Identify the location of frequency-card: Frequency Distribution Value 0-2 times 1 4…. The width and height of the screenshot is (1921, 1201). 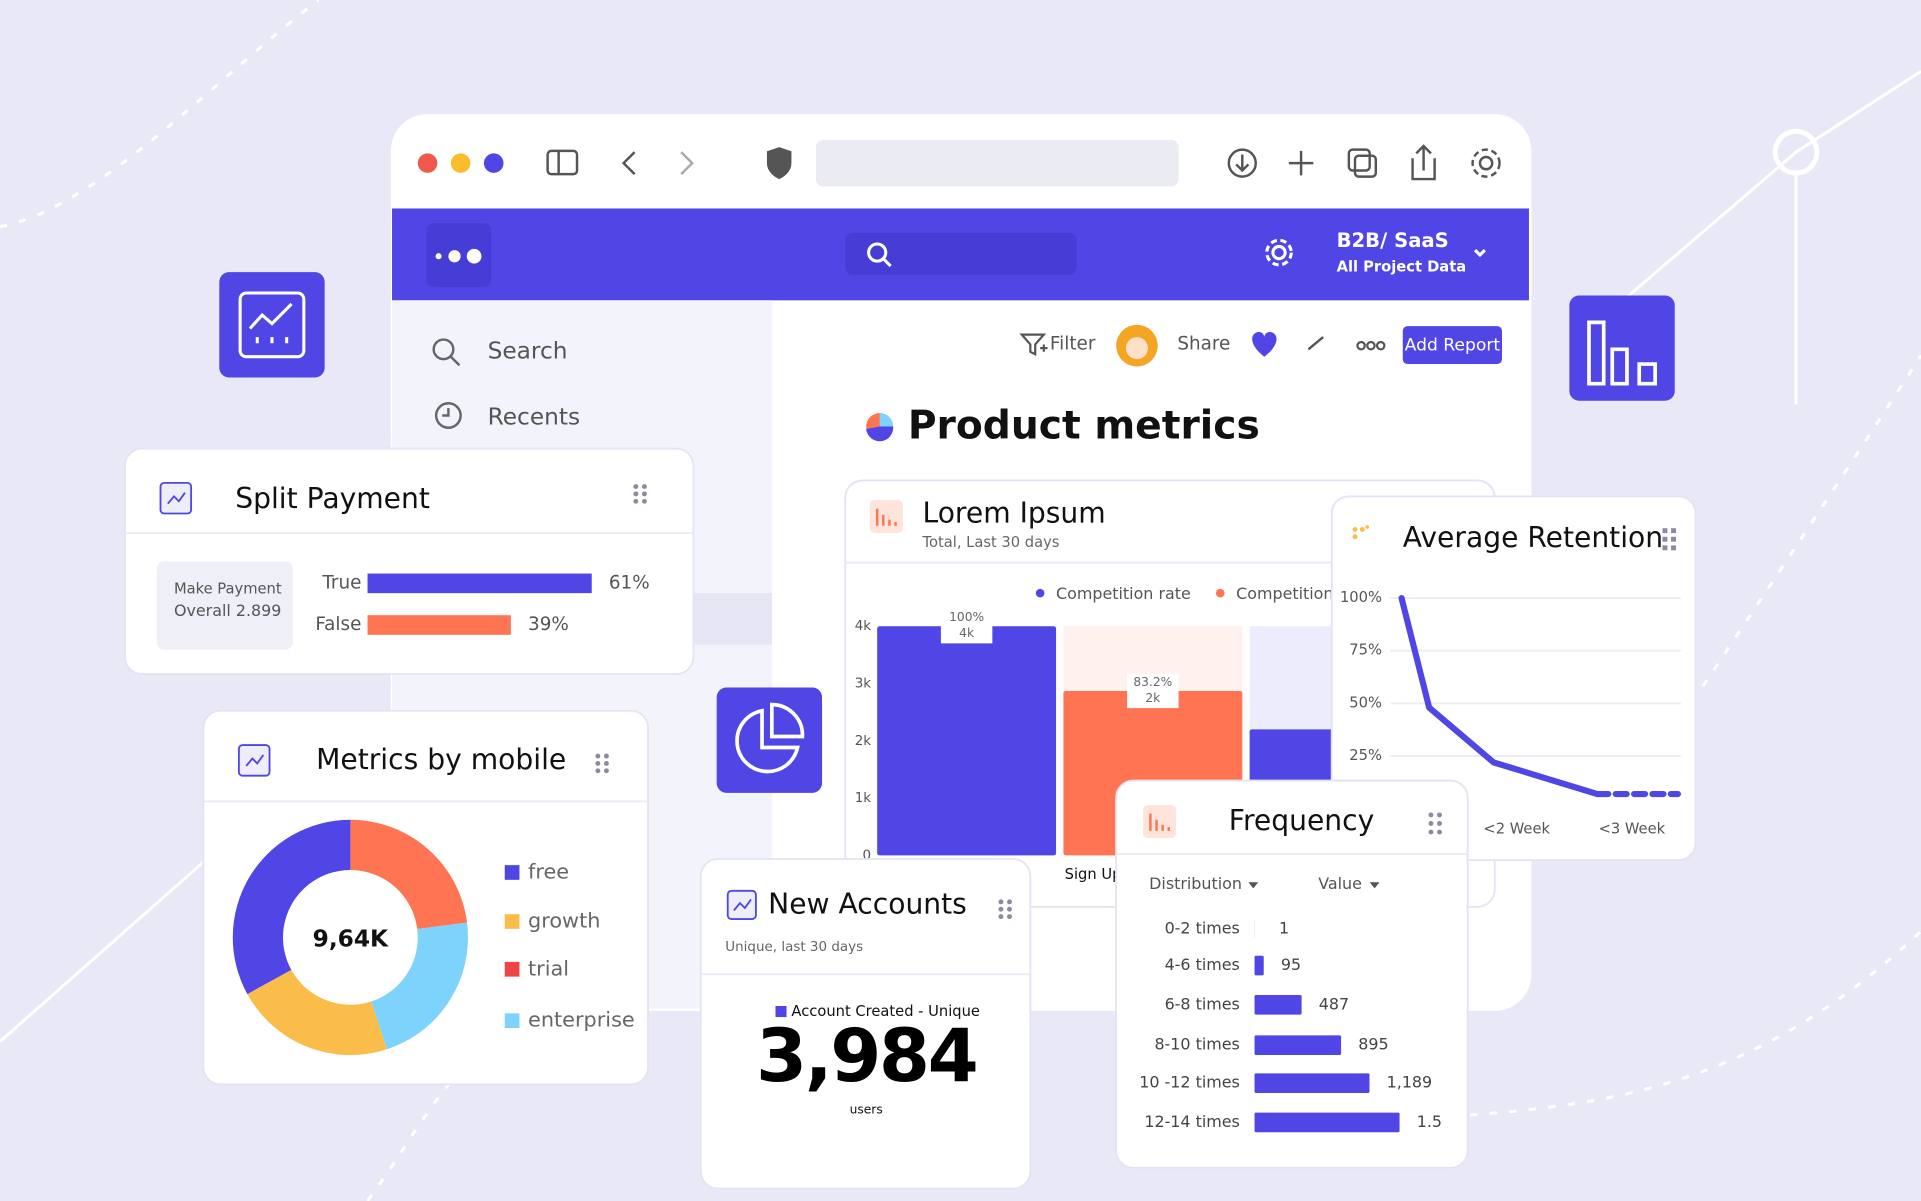
(1292, 974).